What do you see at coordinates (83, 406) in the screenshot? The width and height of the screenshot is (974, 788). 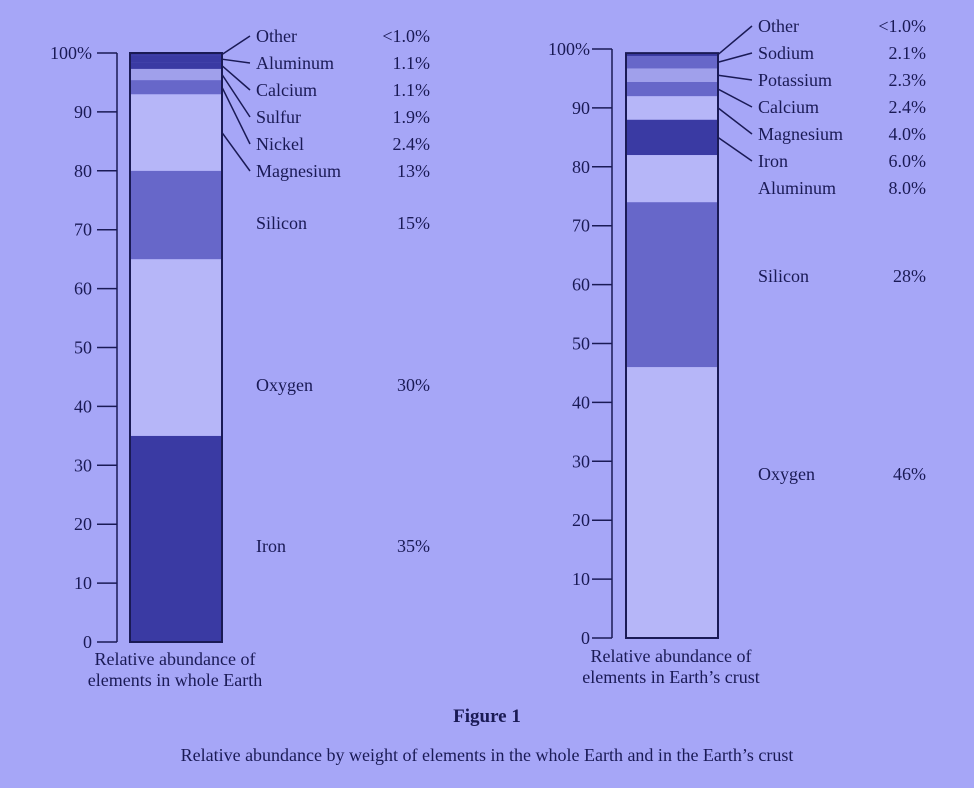 I see `chart1-y-tick-label: 40` at bounding box center [83, 406].